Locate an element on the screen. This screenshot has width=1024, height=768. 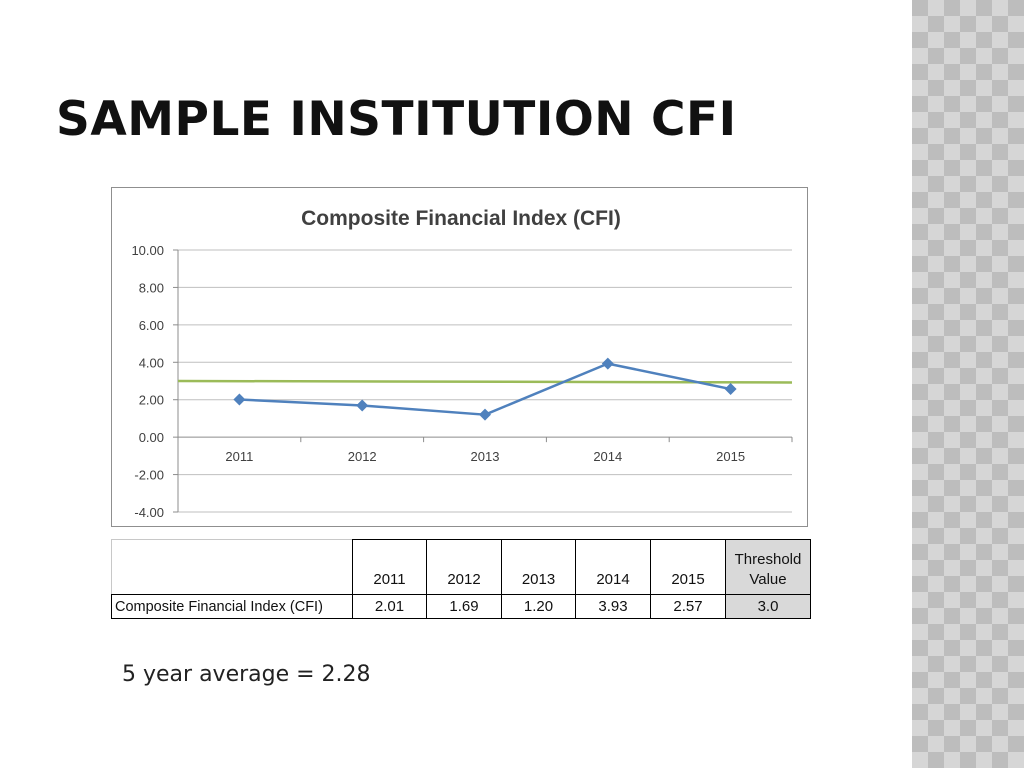
y-tick-label: -4.00 is located at coordinates (149, 512).